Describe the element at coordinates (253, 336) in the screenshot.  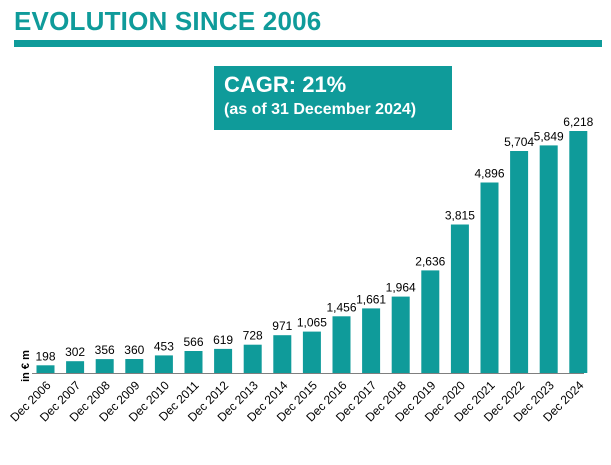
I see `data-label: 728` at that location.